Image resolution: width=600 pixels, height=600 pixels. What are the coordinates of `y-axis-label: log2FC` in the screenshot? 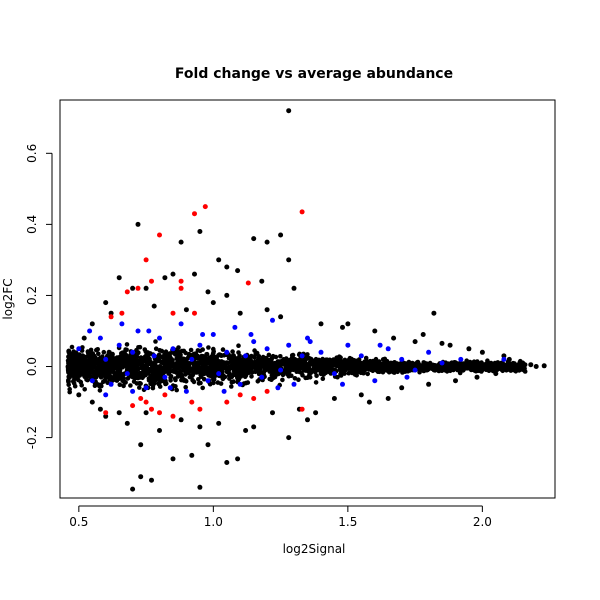 It's located at (8, 298).